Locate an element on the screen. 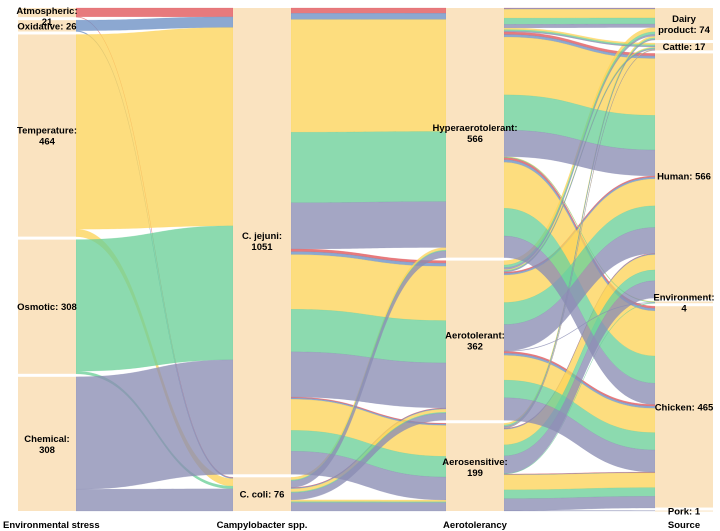  node-aeros is located at coordinates (475, 467).